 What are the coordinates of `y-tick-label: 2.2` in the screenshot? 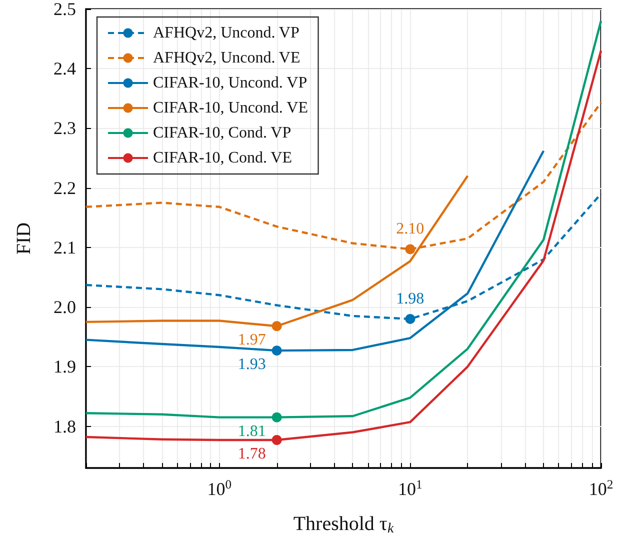 It's located at (65, 188).